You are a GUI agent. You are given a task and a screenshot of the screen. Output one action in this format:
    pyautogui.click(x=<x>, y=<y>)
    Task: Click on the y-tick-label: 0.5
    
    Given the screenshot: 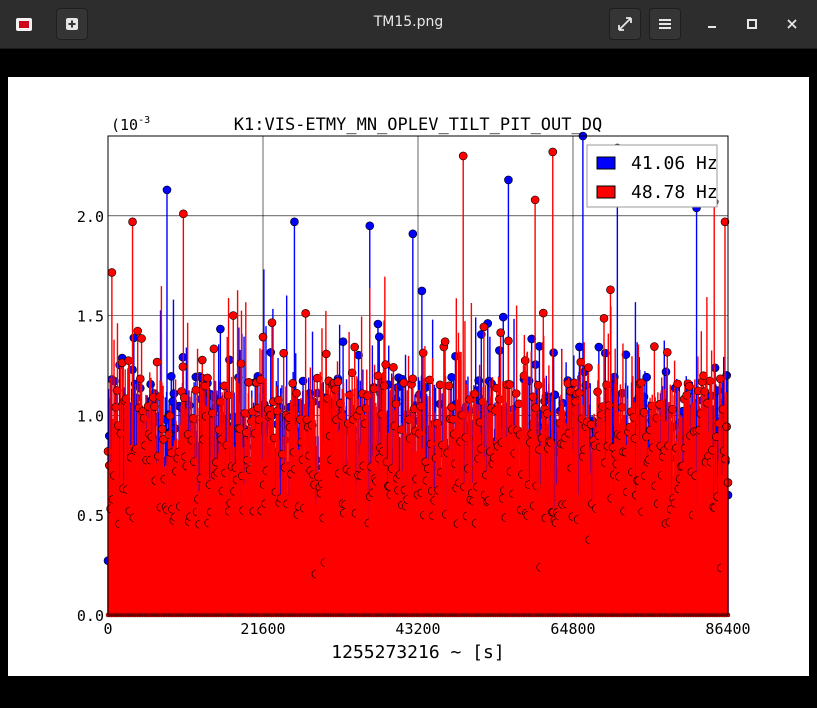 What is the action you would take?
    pyautogui.click(x=90, y=516)
    